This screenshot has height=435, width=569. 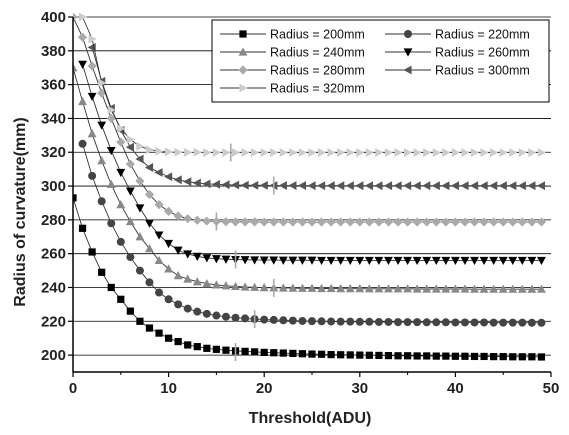 What do you see at coordinates (457, 71) in the screenshot?
I see `legend-item: Radius = 300mm` at bounding box center [457, 71].